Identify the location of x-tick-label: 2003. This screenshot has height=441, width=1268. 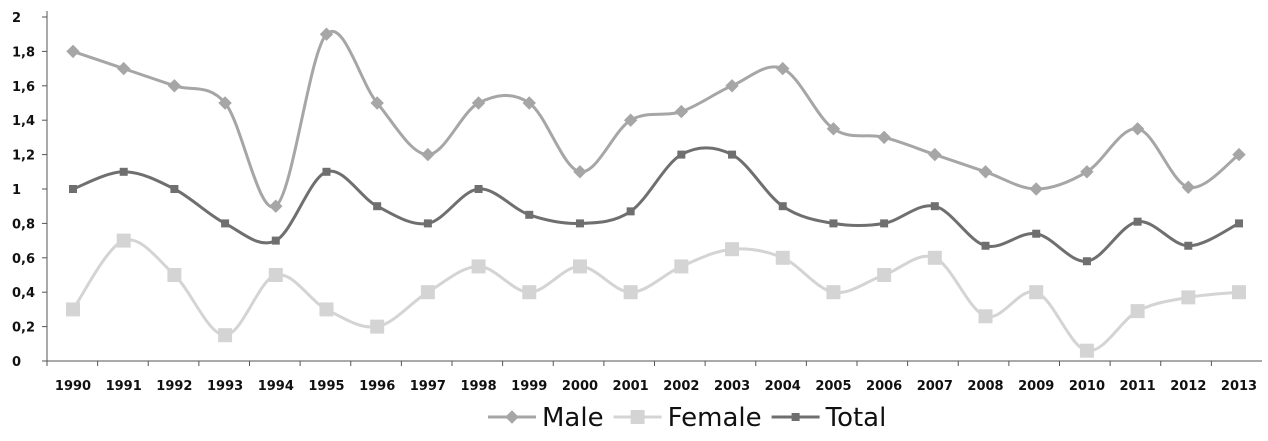
(732, 386).